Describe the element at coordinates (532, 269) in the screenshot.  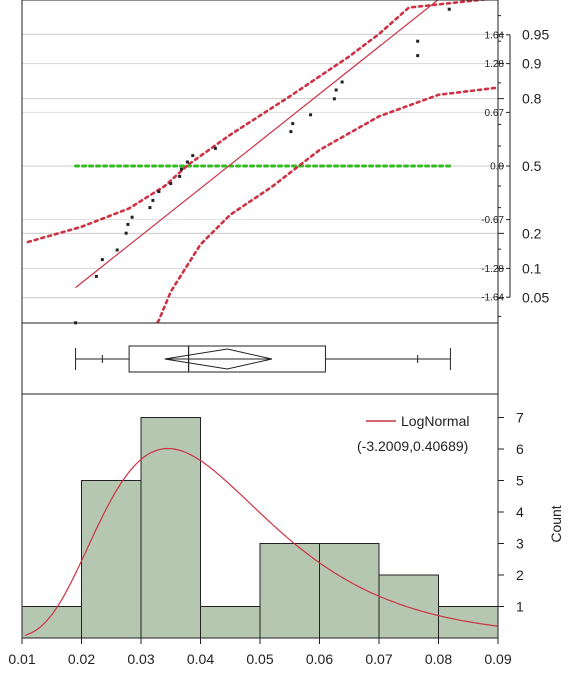
I see `probability-label: 0.1` at that location.